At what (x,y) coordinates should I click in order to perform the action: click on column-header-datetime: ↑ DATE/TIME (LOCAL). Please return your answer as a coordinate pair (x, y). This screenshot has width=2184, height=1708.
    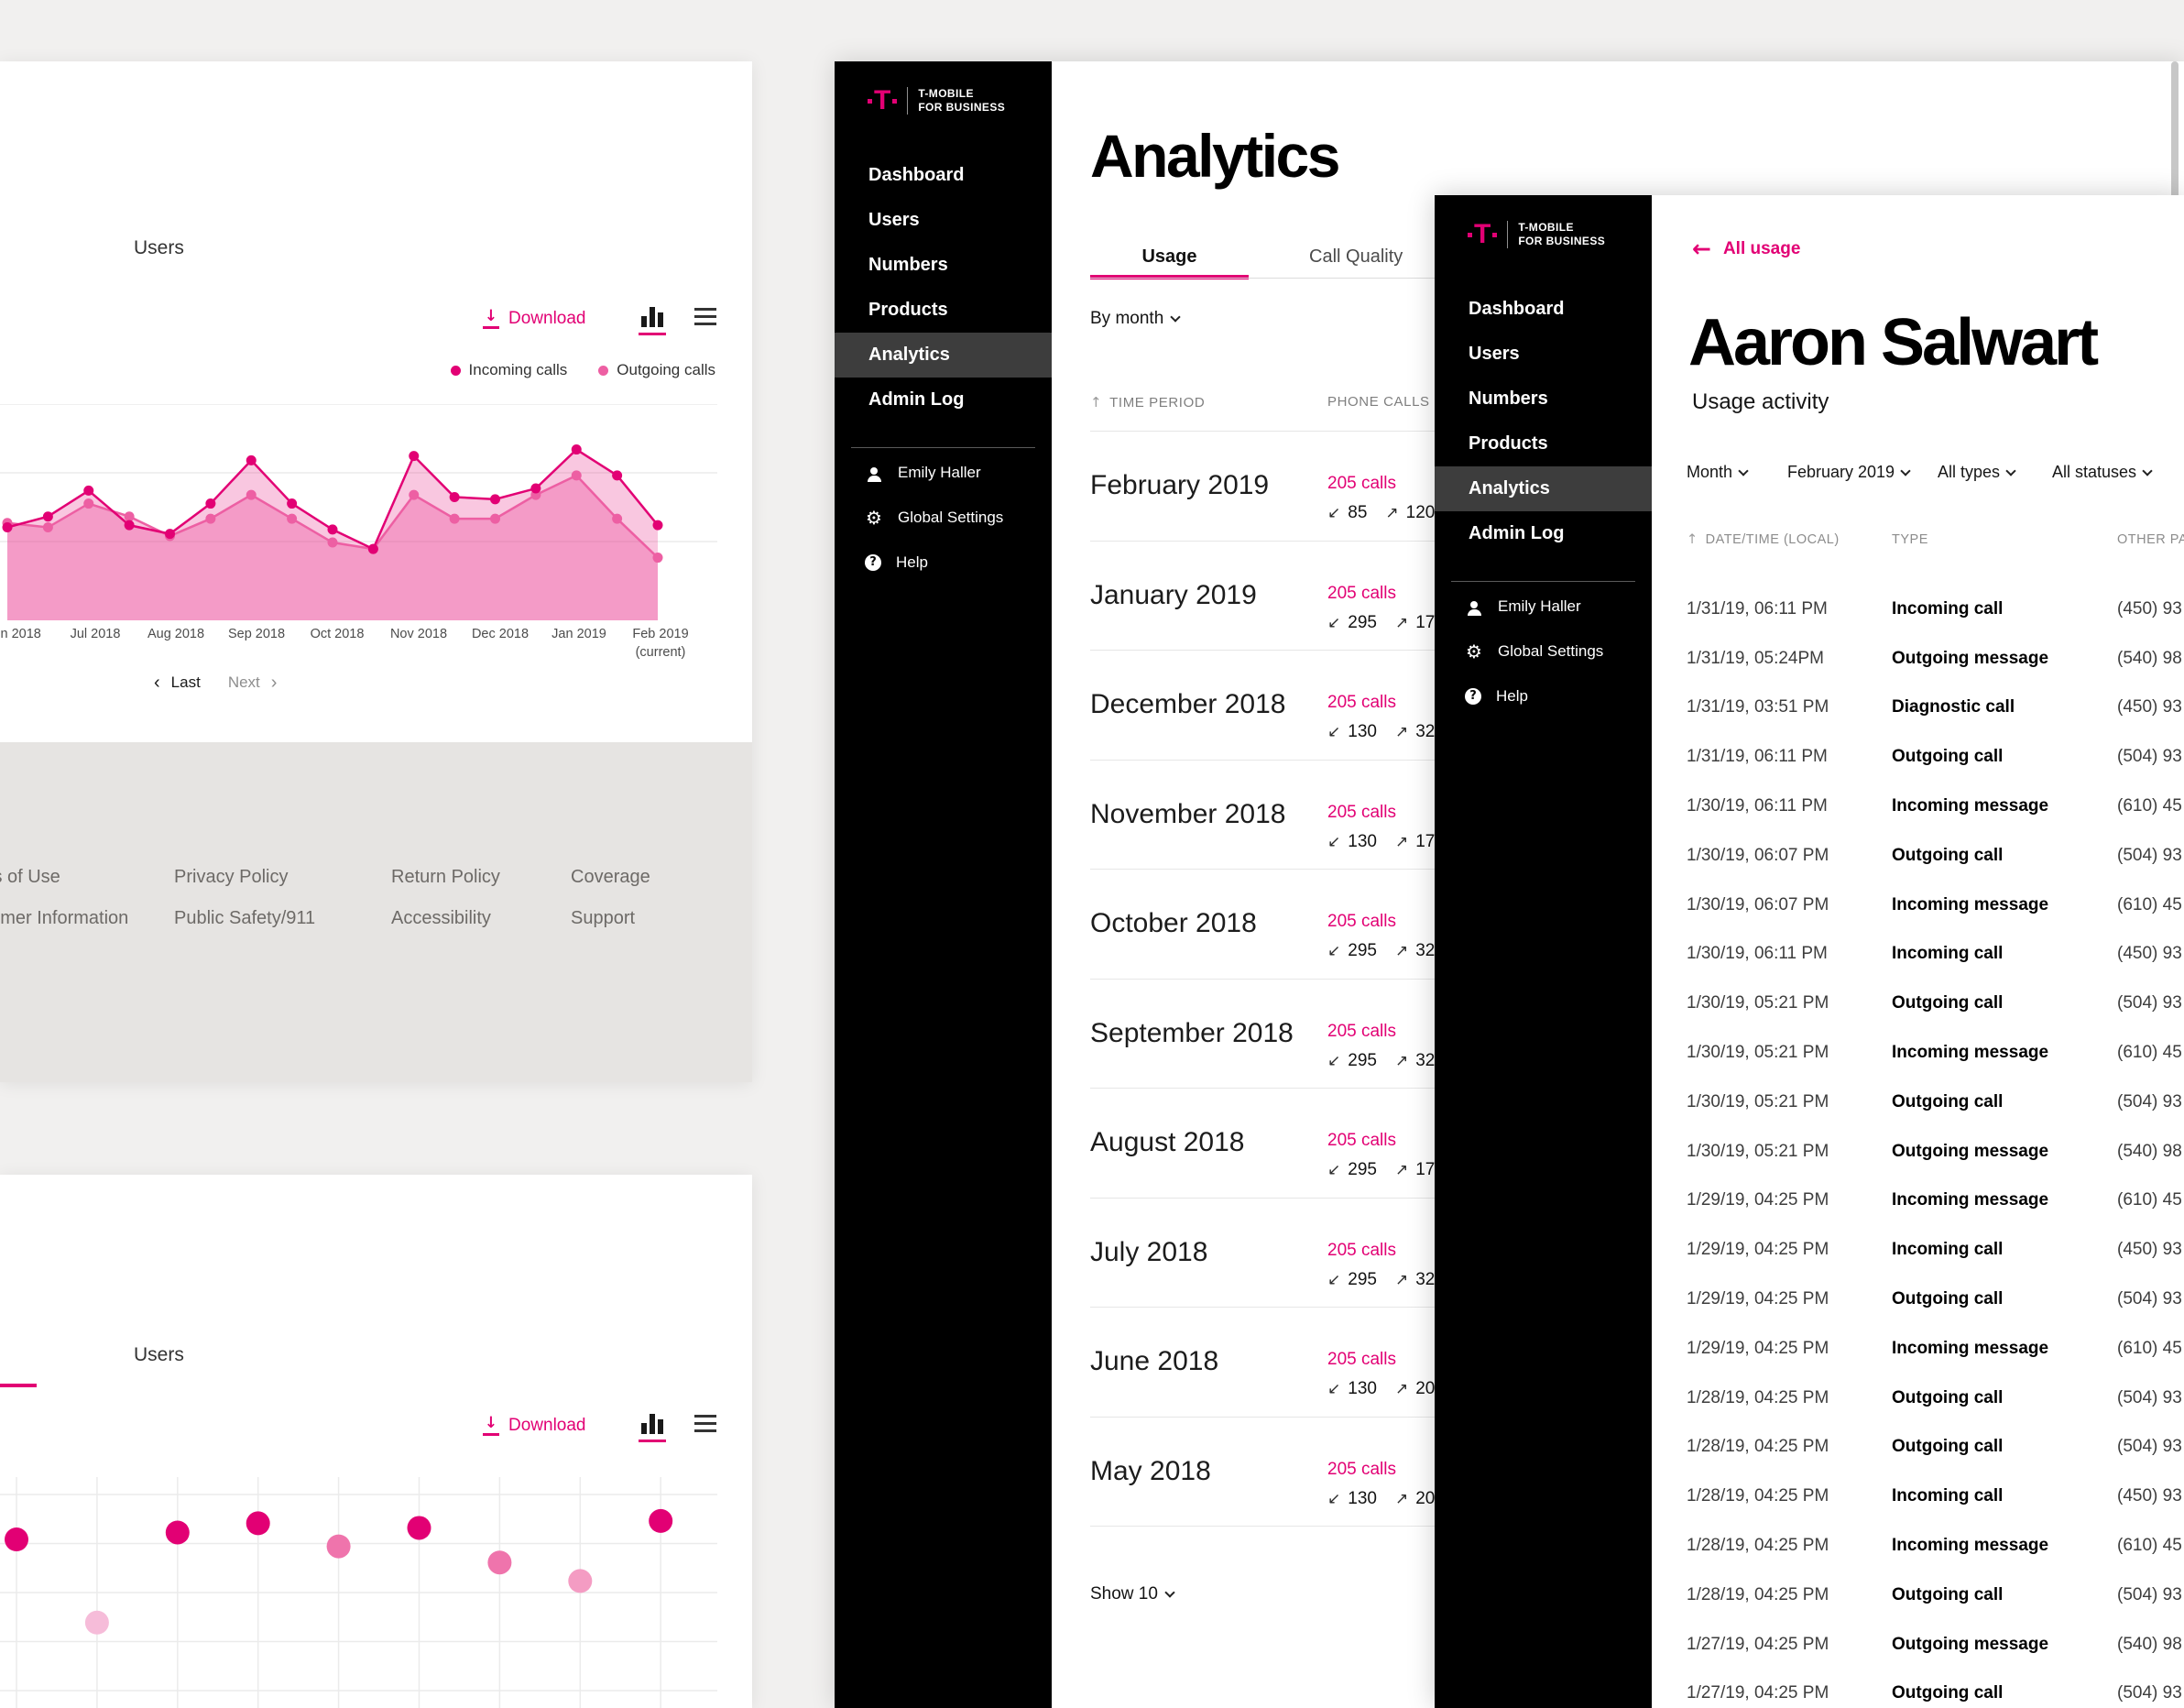
    Looking at the image, I should click on (1763, 540).